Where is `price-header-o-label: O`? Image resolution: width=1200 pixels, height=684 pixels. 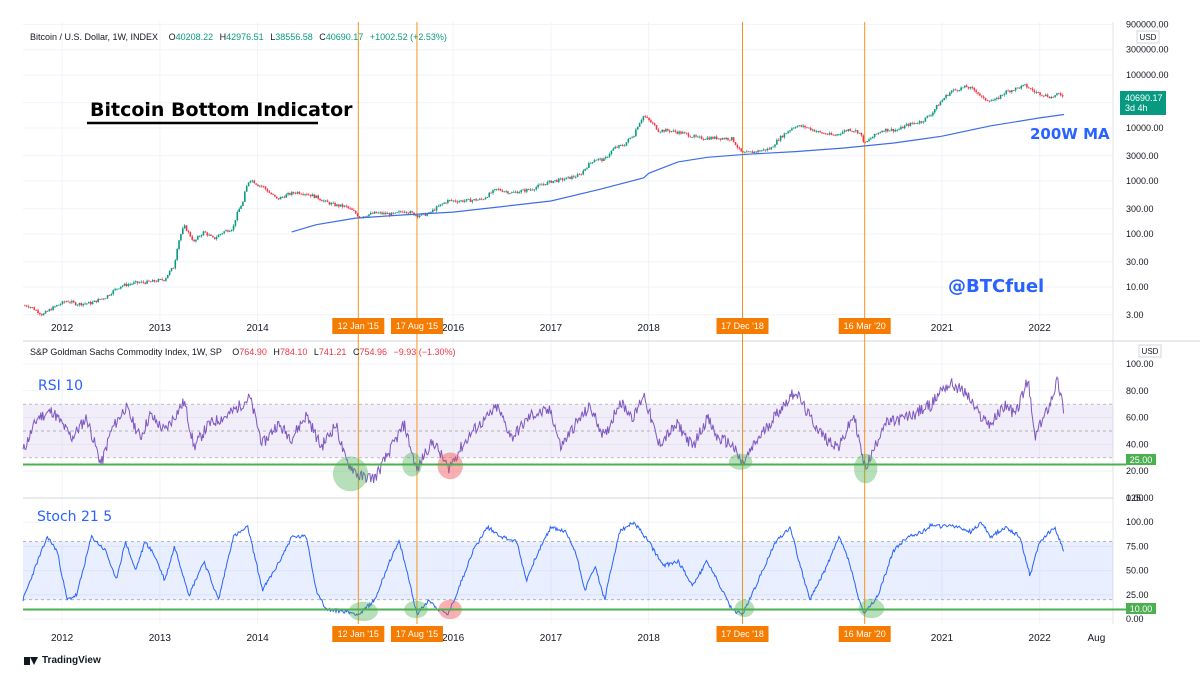
price-header-o-label: O is located at coordinates (172, 37).